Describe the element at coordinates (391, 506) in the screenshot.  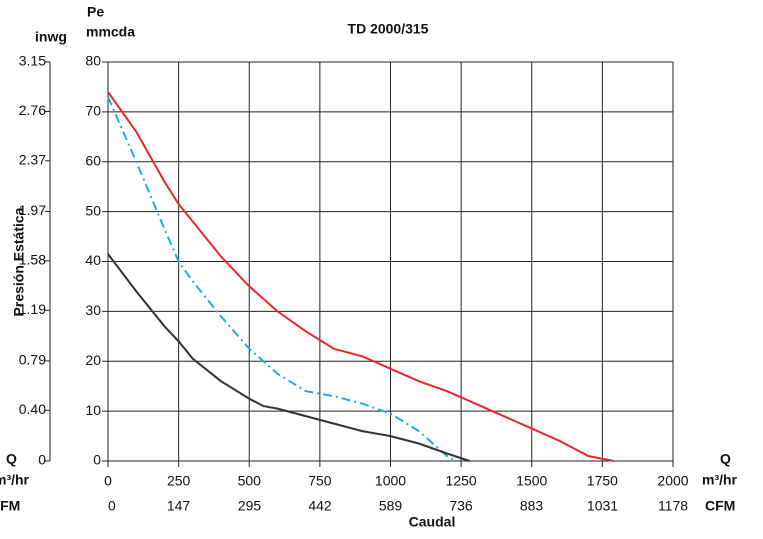
I see `x2-tick-label: 589` at that location.